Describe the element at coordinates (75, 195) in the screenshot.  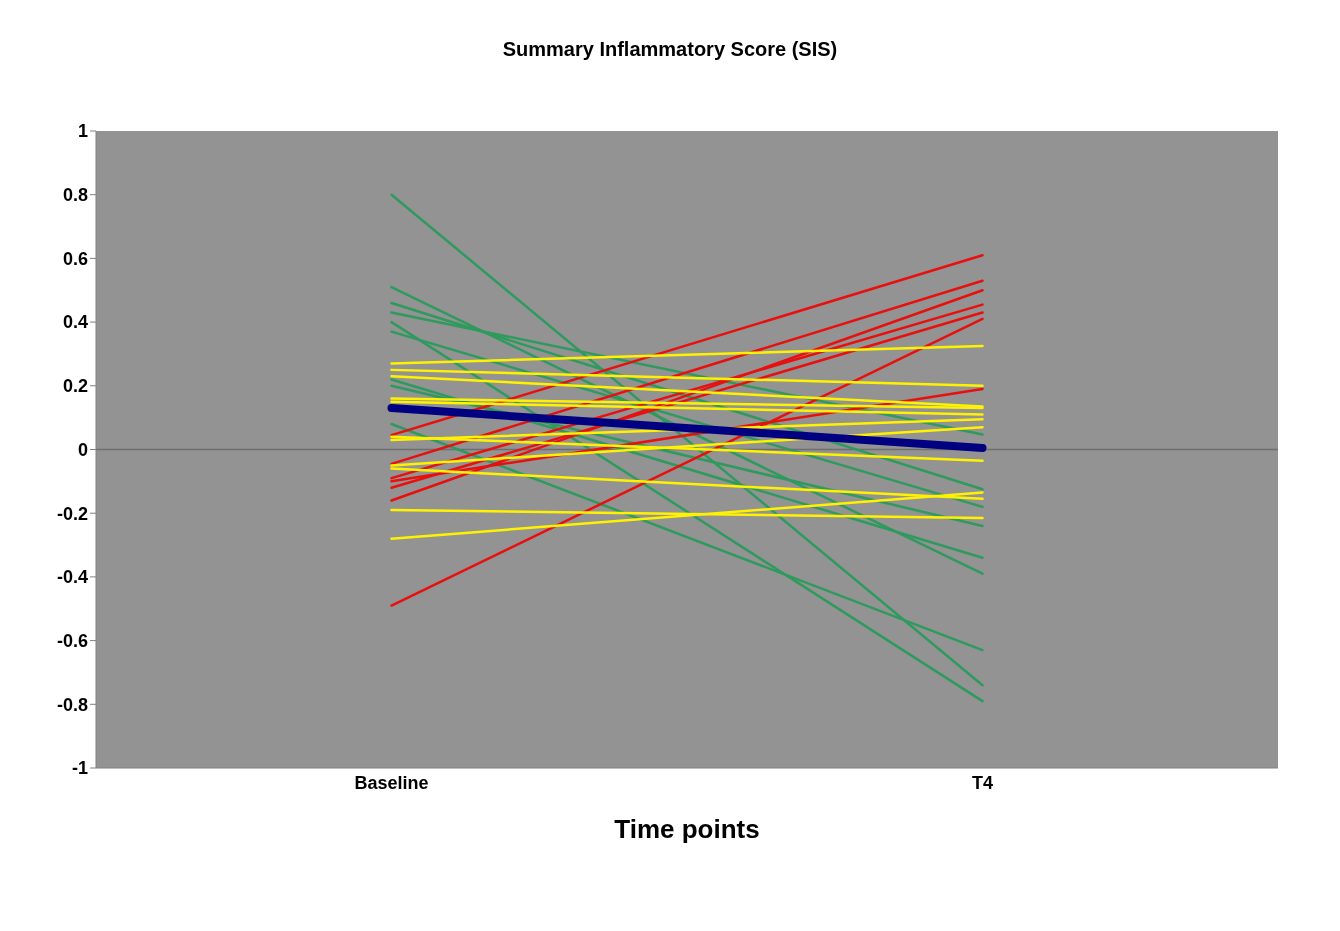
I see `y-tick-label: 0.8` at that location.